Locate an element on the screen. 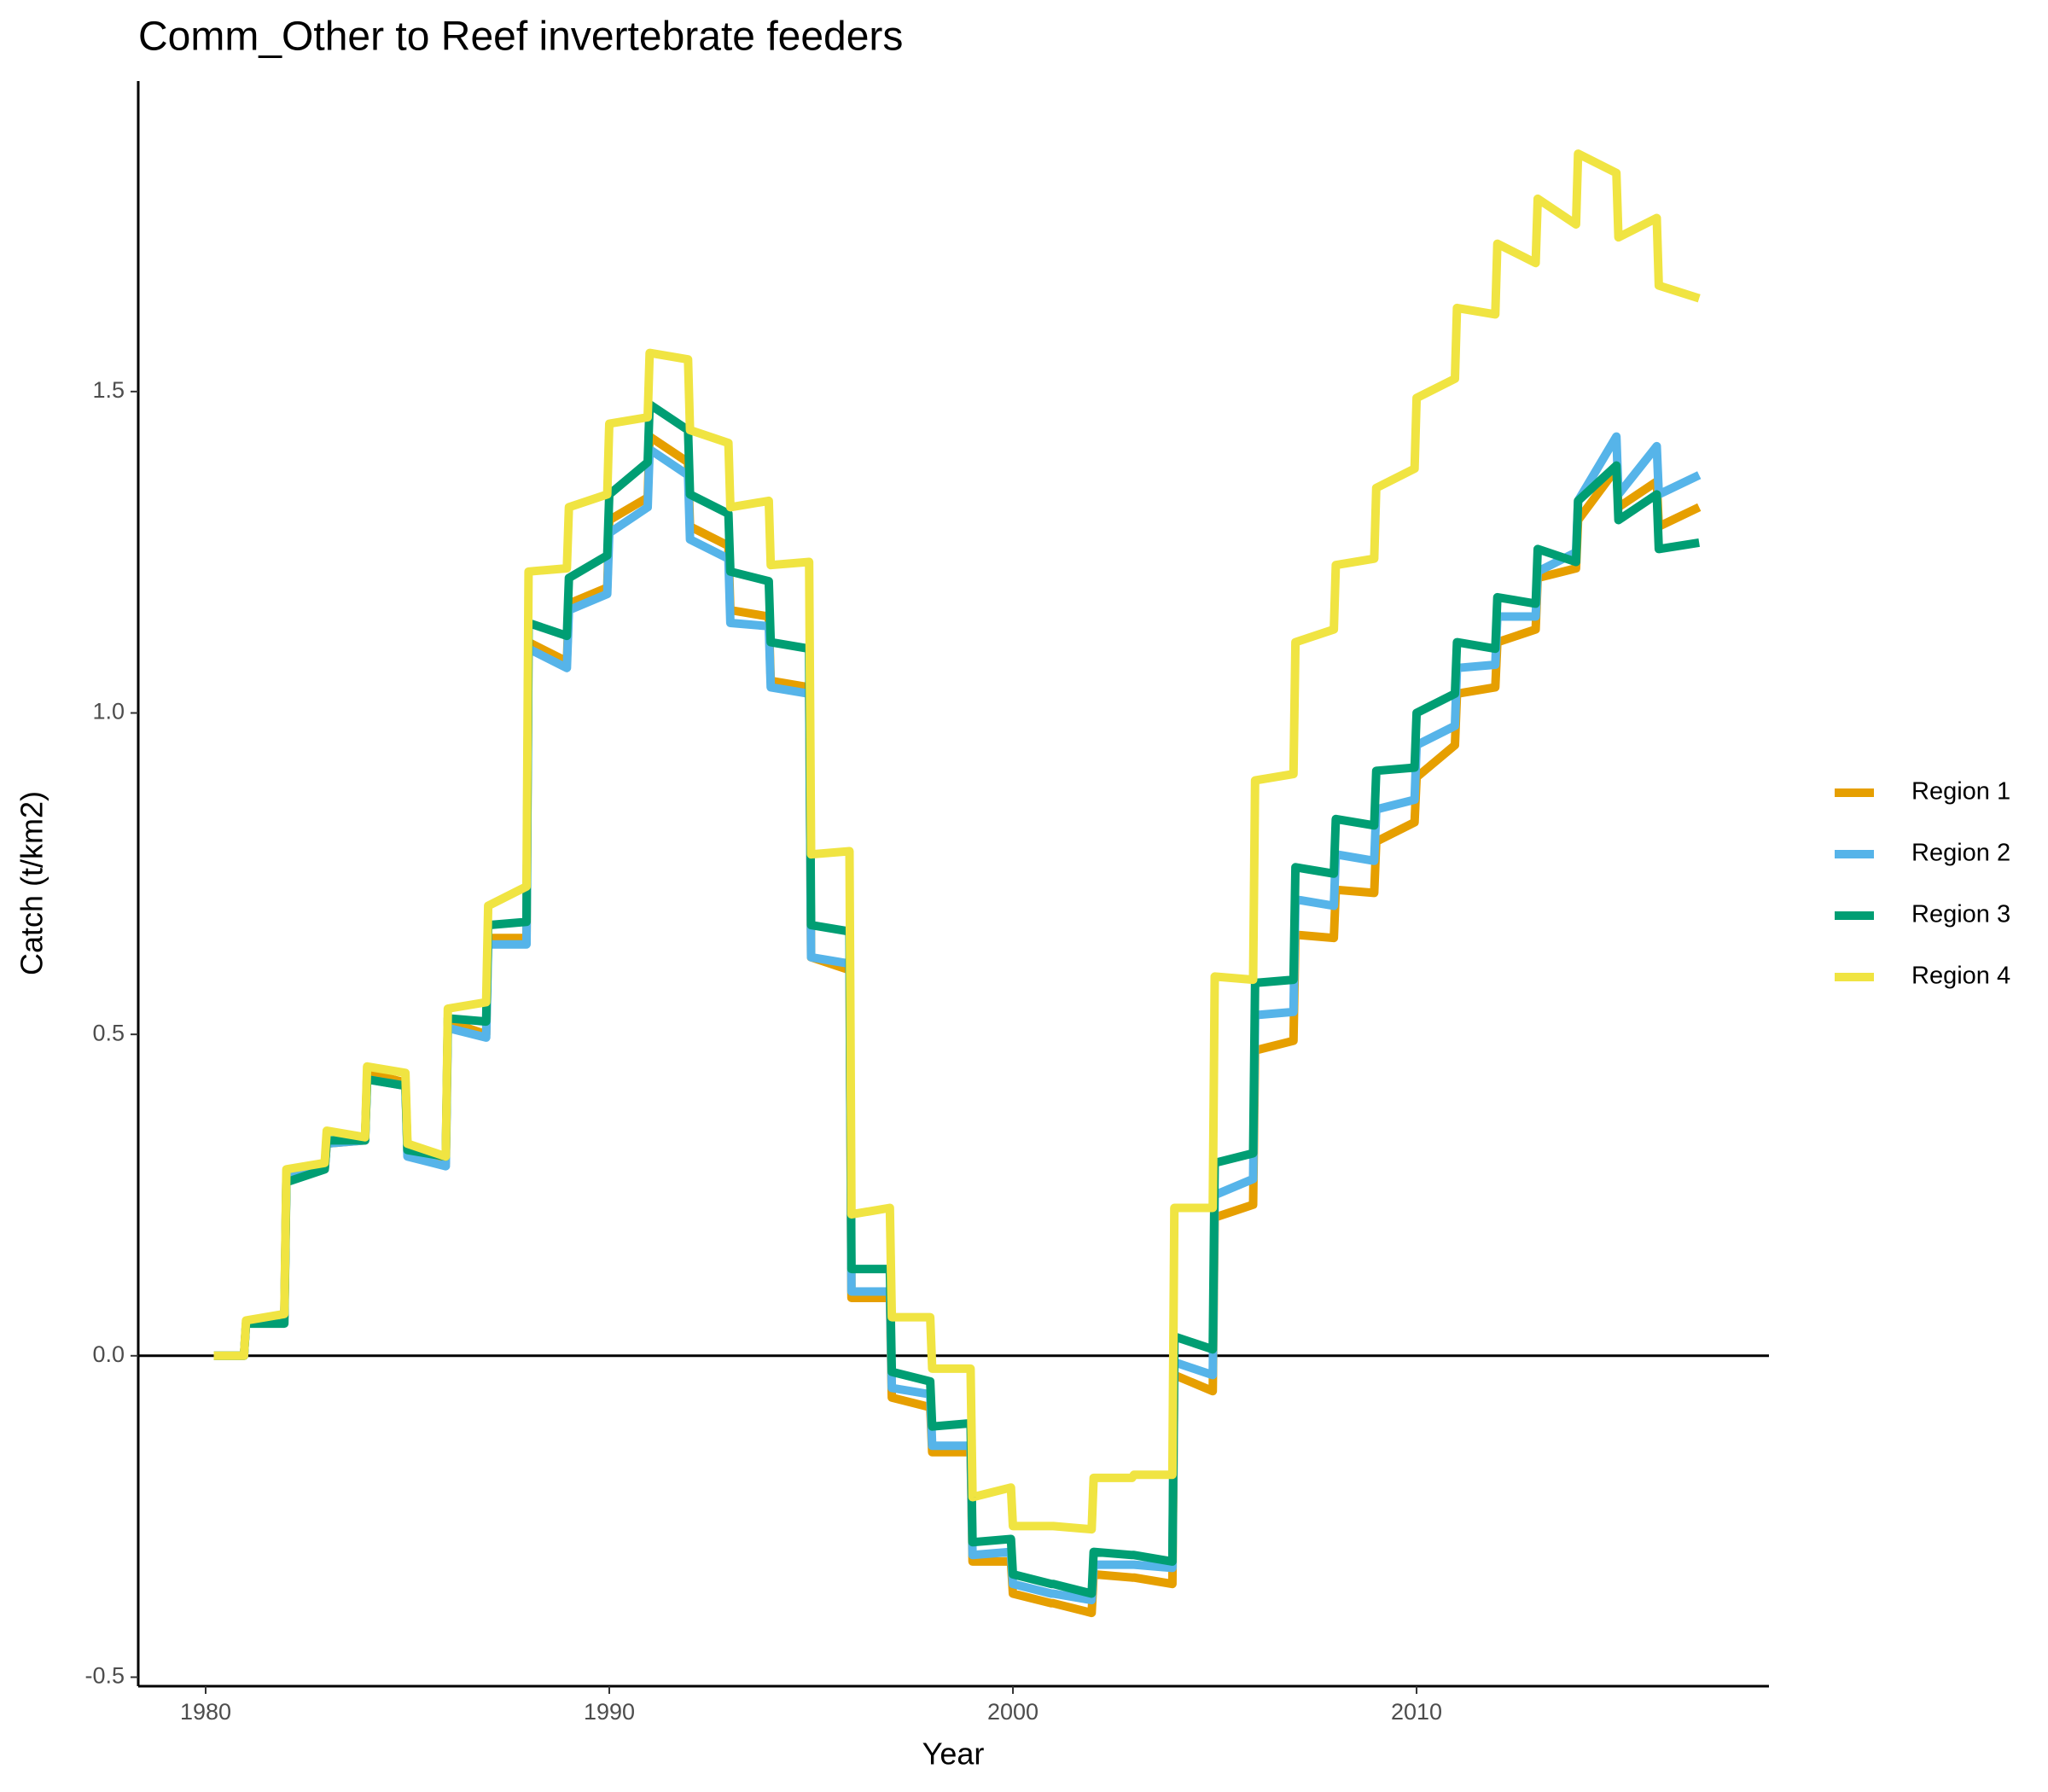 This screenshot has height=1792, width=2048. y-tick-label: 1.0 is located at coordinates (108, 711).